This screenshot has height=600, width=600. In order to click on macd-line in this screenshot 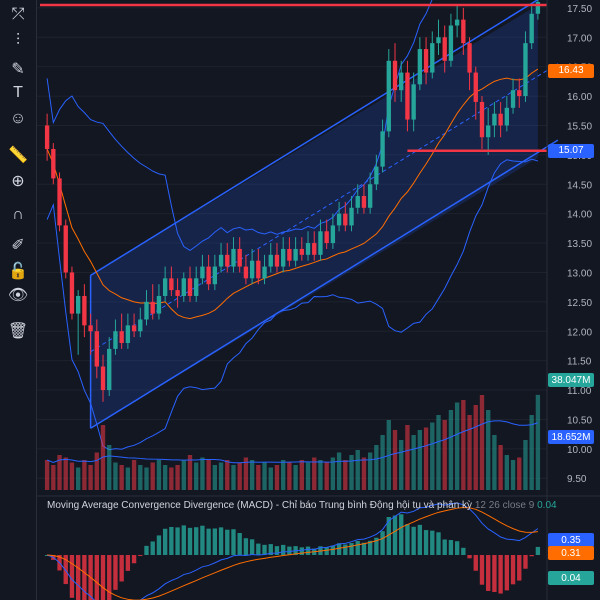, I will do `click(292, 551)`.